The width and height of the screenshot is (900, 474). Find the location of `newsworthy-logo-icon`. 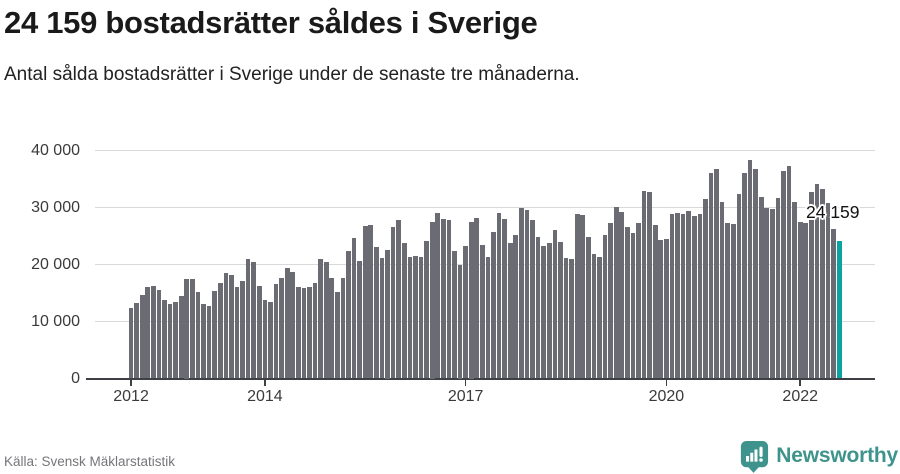

newsworthy-logo-icon is located at coordinates (755, 456).